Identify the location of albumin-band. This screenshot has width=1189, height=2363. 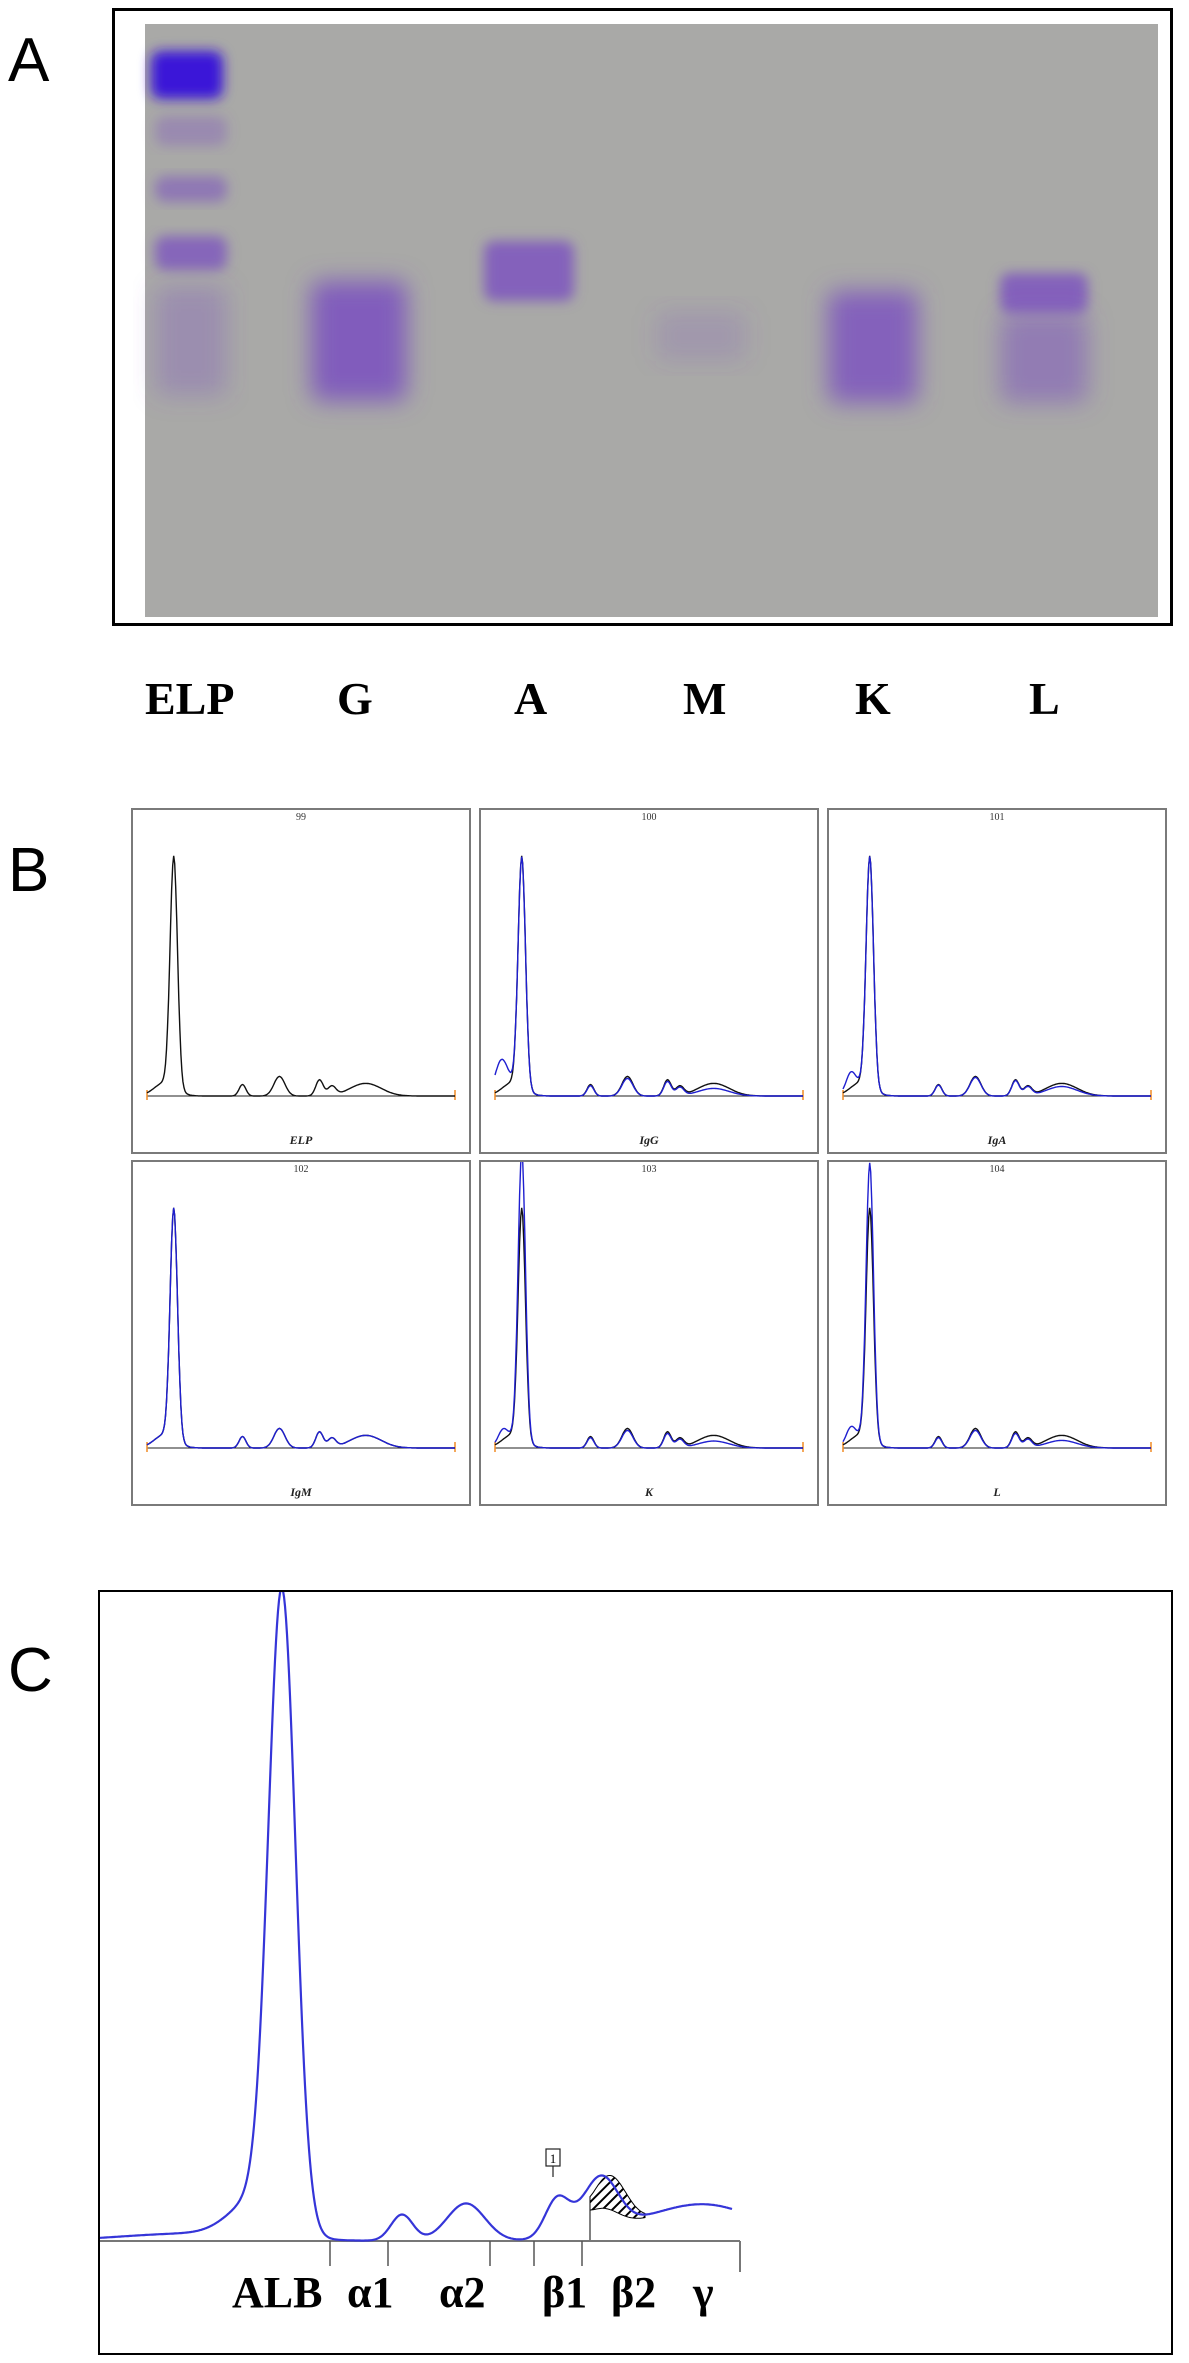
(187, 75).